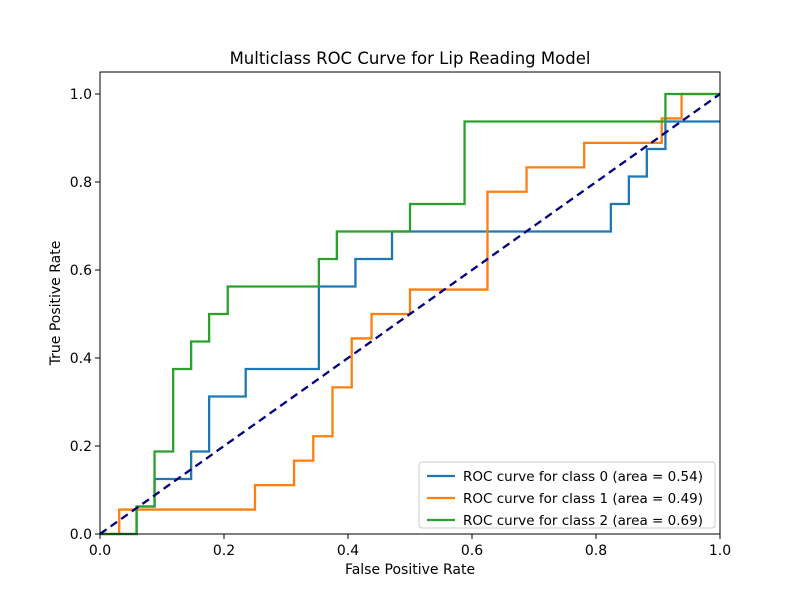 This screenshot has width=800, height=600. Describe the element at coordinates (583, 477) in the screenshot. I see `legend-label: ROC curve for class 0 (area = 0.54)` at that location.